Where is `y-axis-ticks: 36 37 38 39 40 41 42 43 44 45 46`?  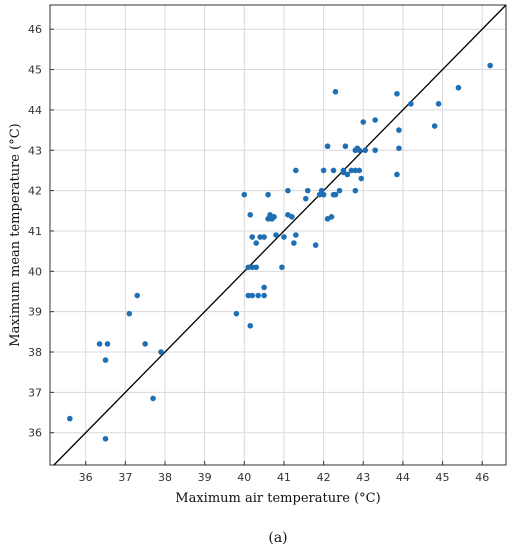 y-axis-ticks: 36 37 38 39 40 41 42 43 44 45 46 is located at coordinates (41, 231).